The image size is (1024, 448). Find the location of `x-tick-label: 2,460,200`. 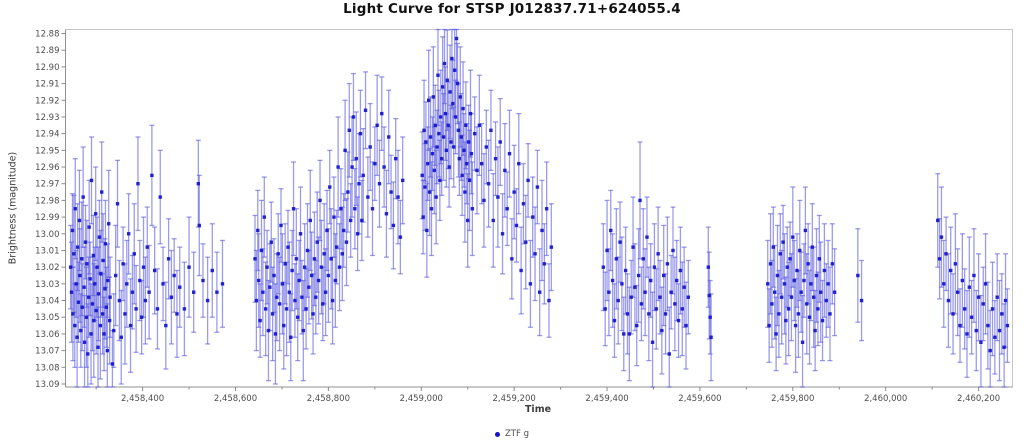

x-tick-label: 2,460,200 is located at coordinates (978, 399).